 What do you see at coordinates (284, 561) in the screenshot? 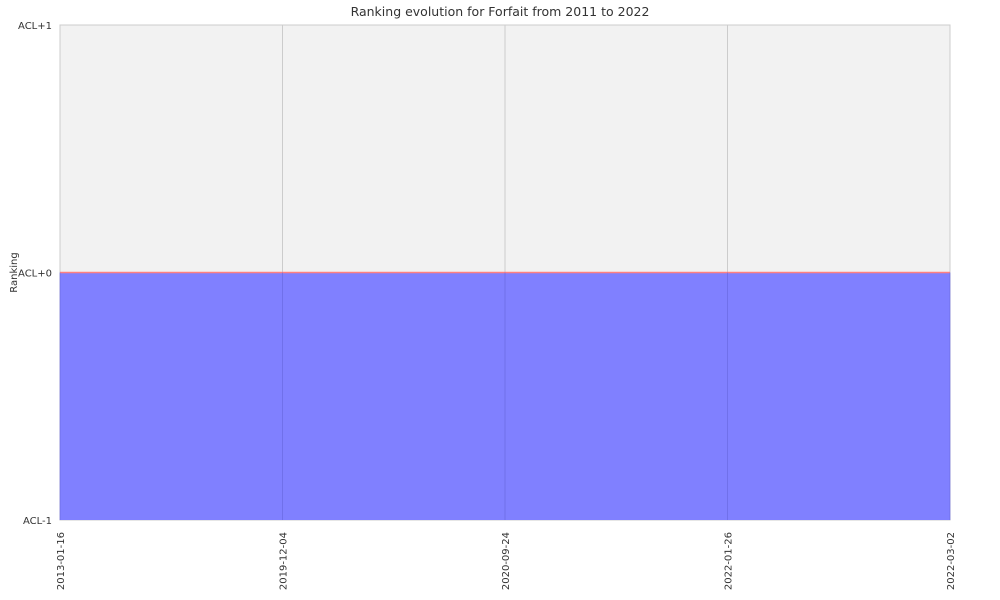
I see `x-tick-label: 2019-12-04` at bounding box center [284, 561].